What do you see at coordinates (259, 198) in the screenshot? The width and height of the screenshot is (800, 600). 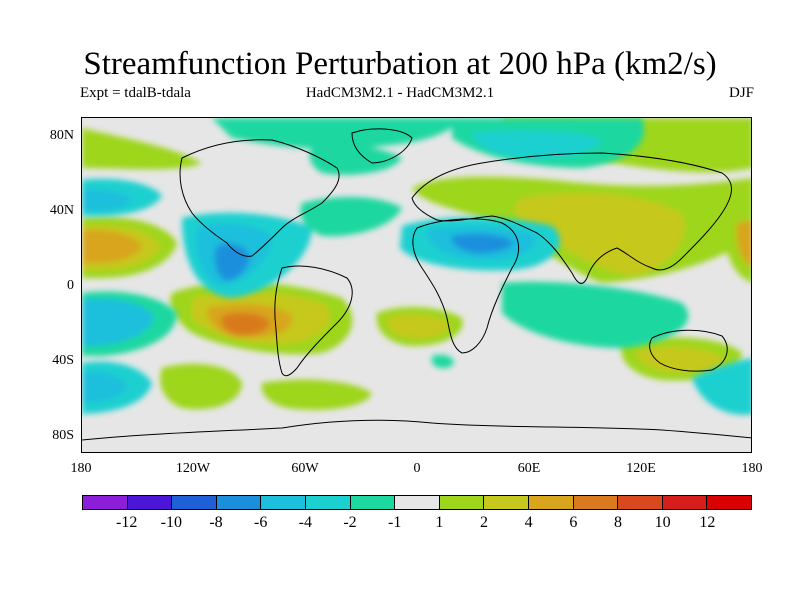 I see `coastline-north-america` at bounding box center [259, 198].